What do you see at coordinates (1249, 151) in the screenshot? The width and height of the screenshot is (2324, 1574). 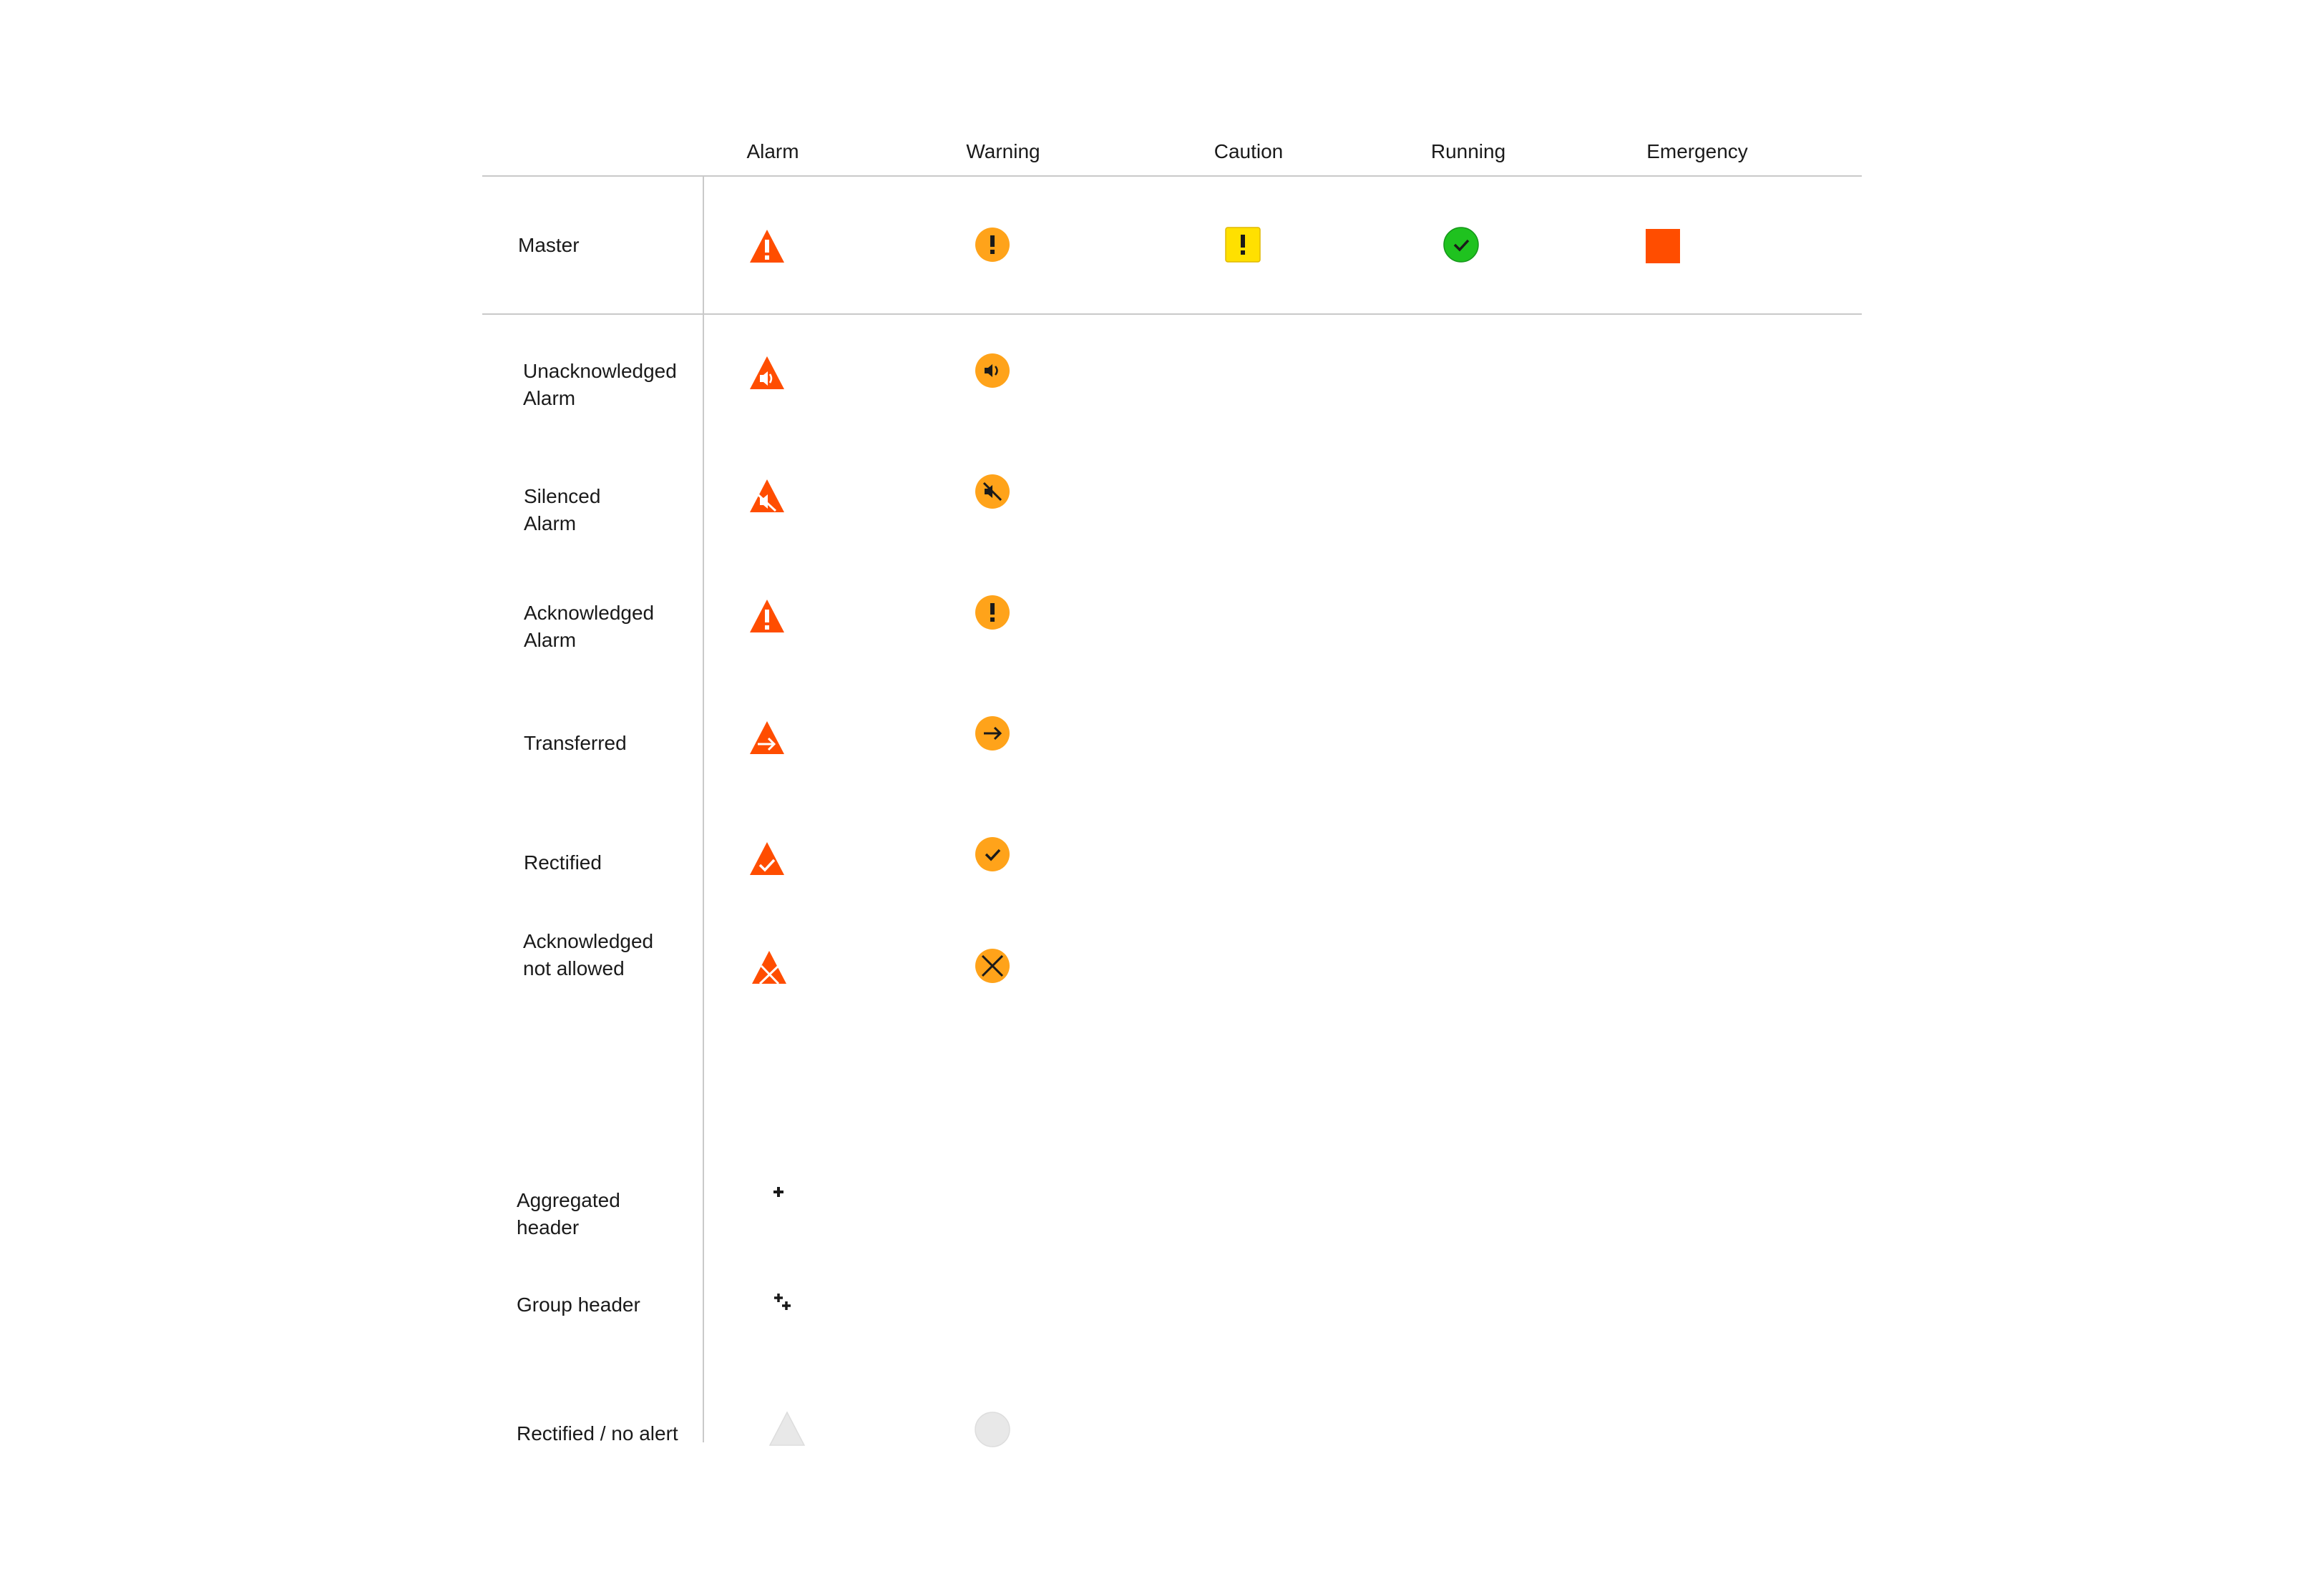 I see `column-header-caution: Caution` at bounding box center [1249, 151].